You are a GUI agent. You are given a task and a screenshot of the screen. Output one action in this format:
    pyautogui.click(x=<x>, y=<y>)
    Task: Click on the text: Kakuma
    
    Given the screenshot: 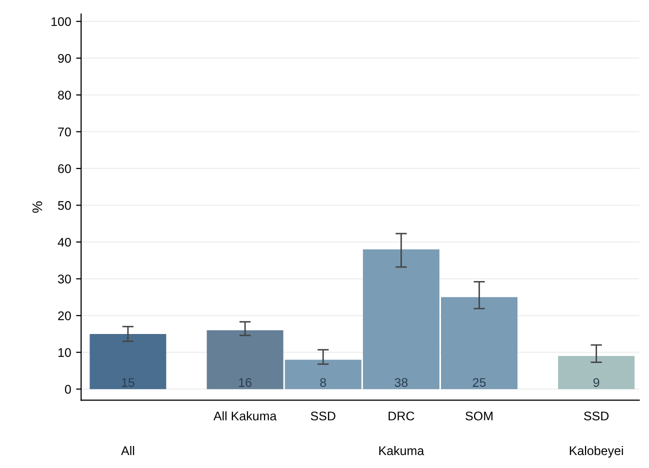 What is the action you would take?
    pyautogui.click(x=401, y=451)
    